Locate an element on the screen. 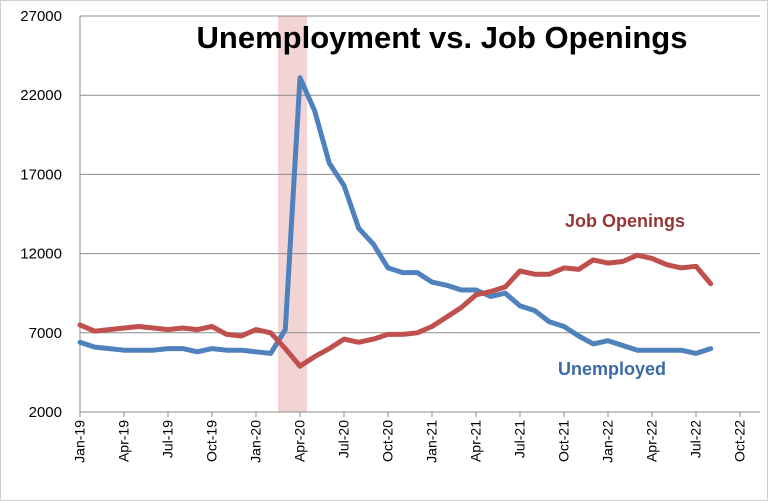 This screenshot has height=501, width=768. x-tick-label: Apr-20 is located at coordinates (300, 441).